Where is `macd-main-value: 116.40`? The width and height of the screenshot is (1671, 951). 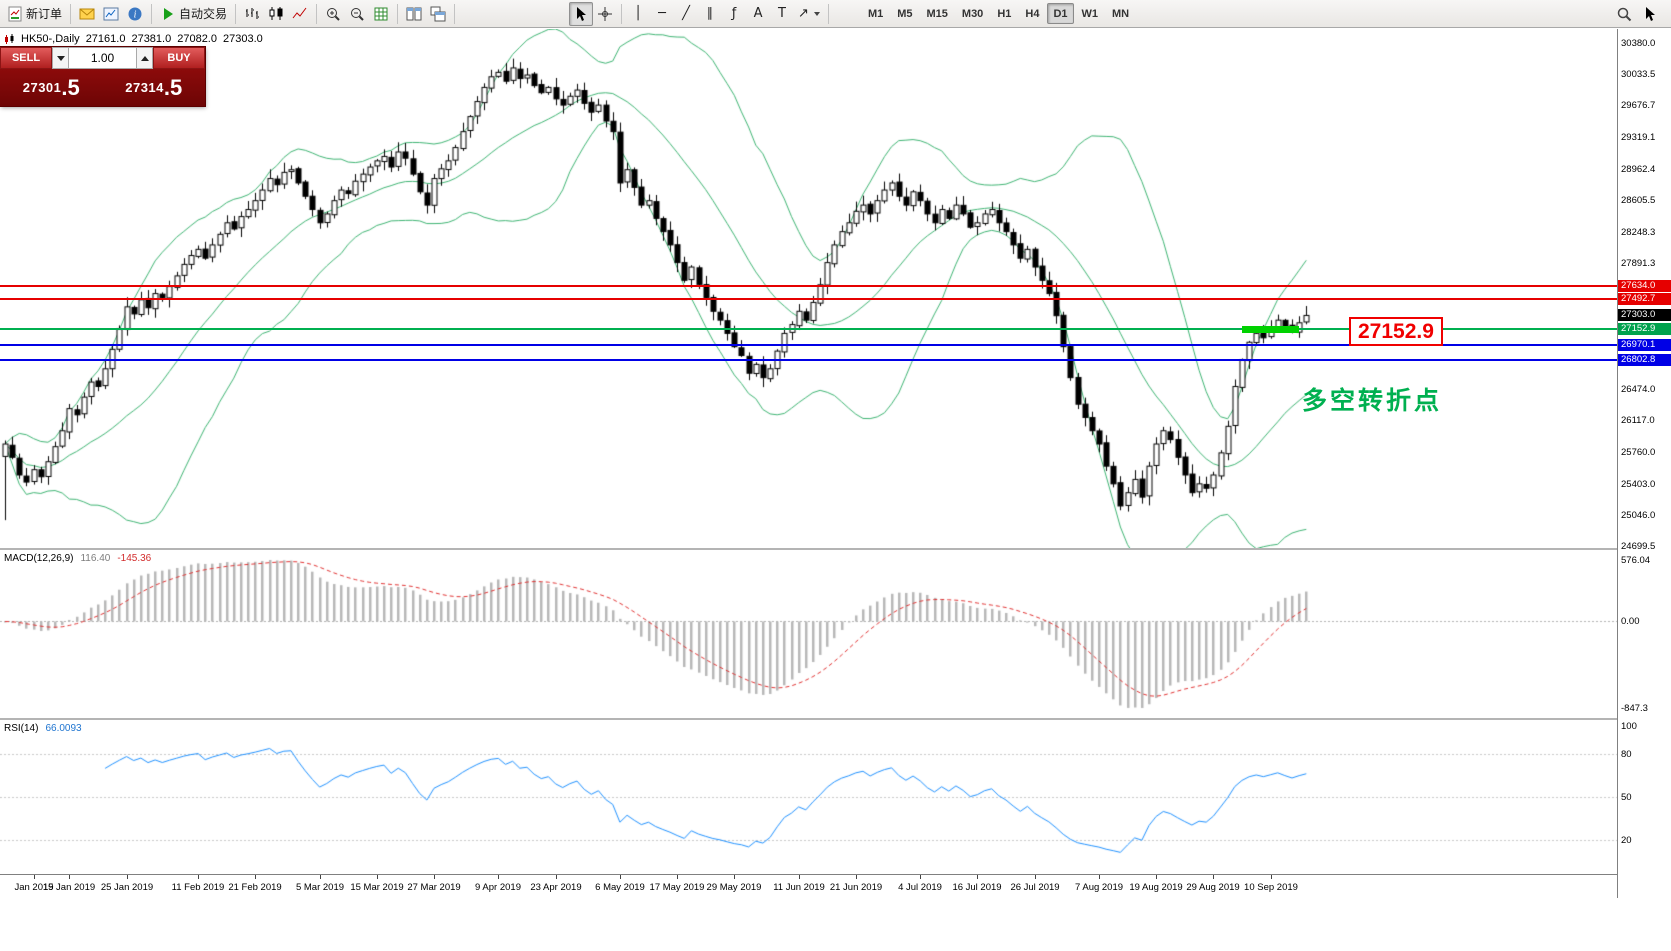 macd-main-value: 116.40 is located at coordinates (95, 558).